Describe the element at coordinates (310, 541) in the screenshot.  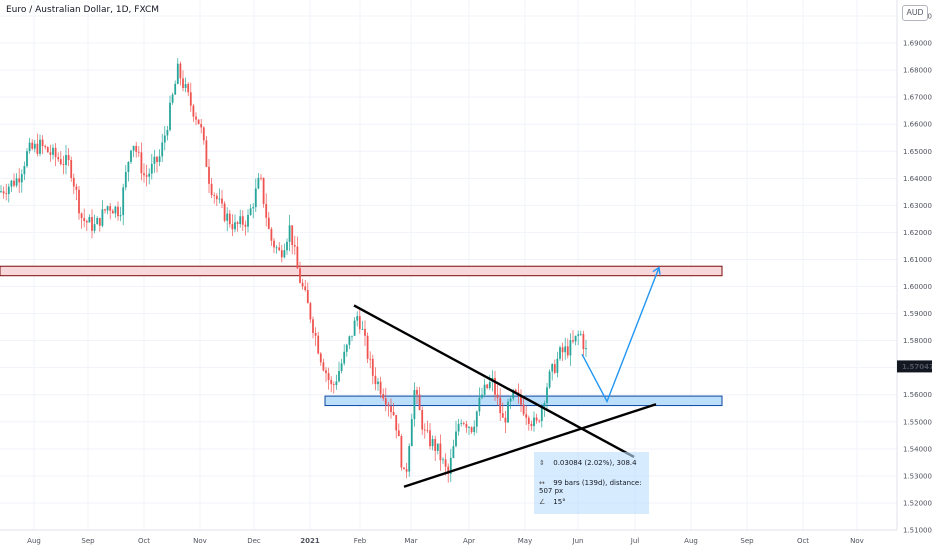
I see `x-tick-label: 2021` at that location.